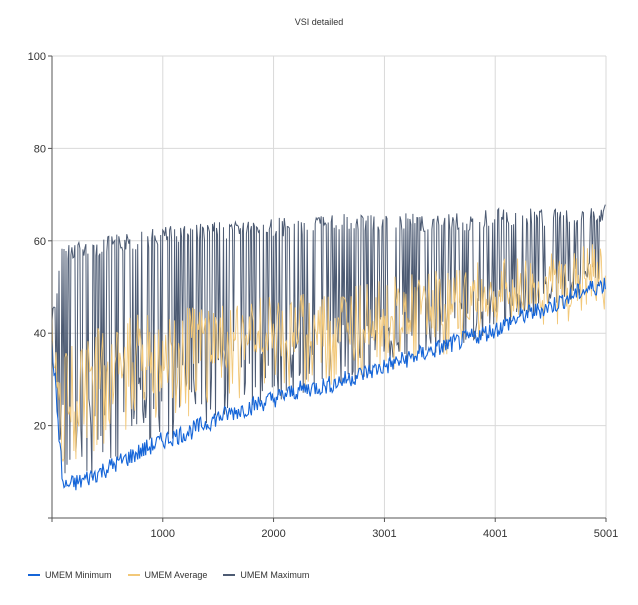  Describe the element at coordinates (229, 575) in the screenshot. I see `legend-swatch-maximum` at that location.